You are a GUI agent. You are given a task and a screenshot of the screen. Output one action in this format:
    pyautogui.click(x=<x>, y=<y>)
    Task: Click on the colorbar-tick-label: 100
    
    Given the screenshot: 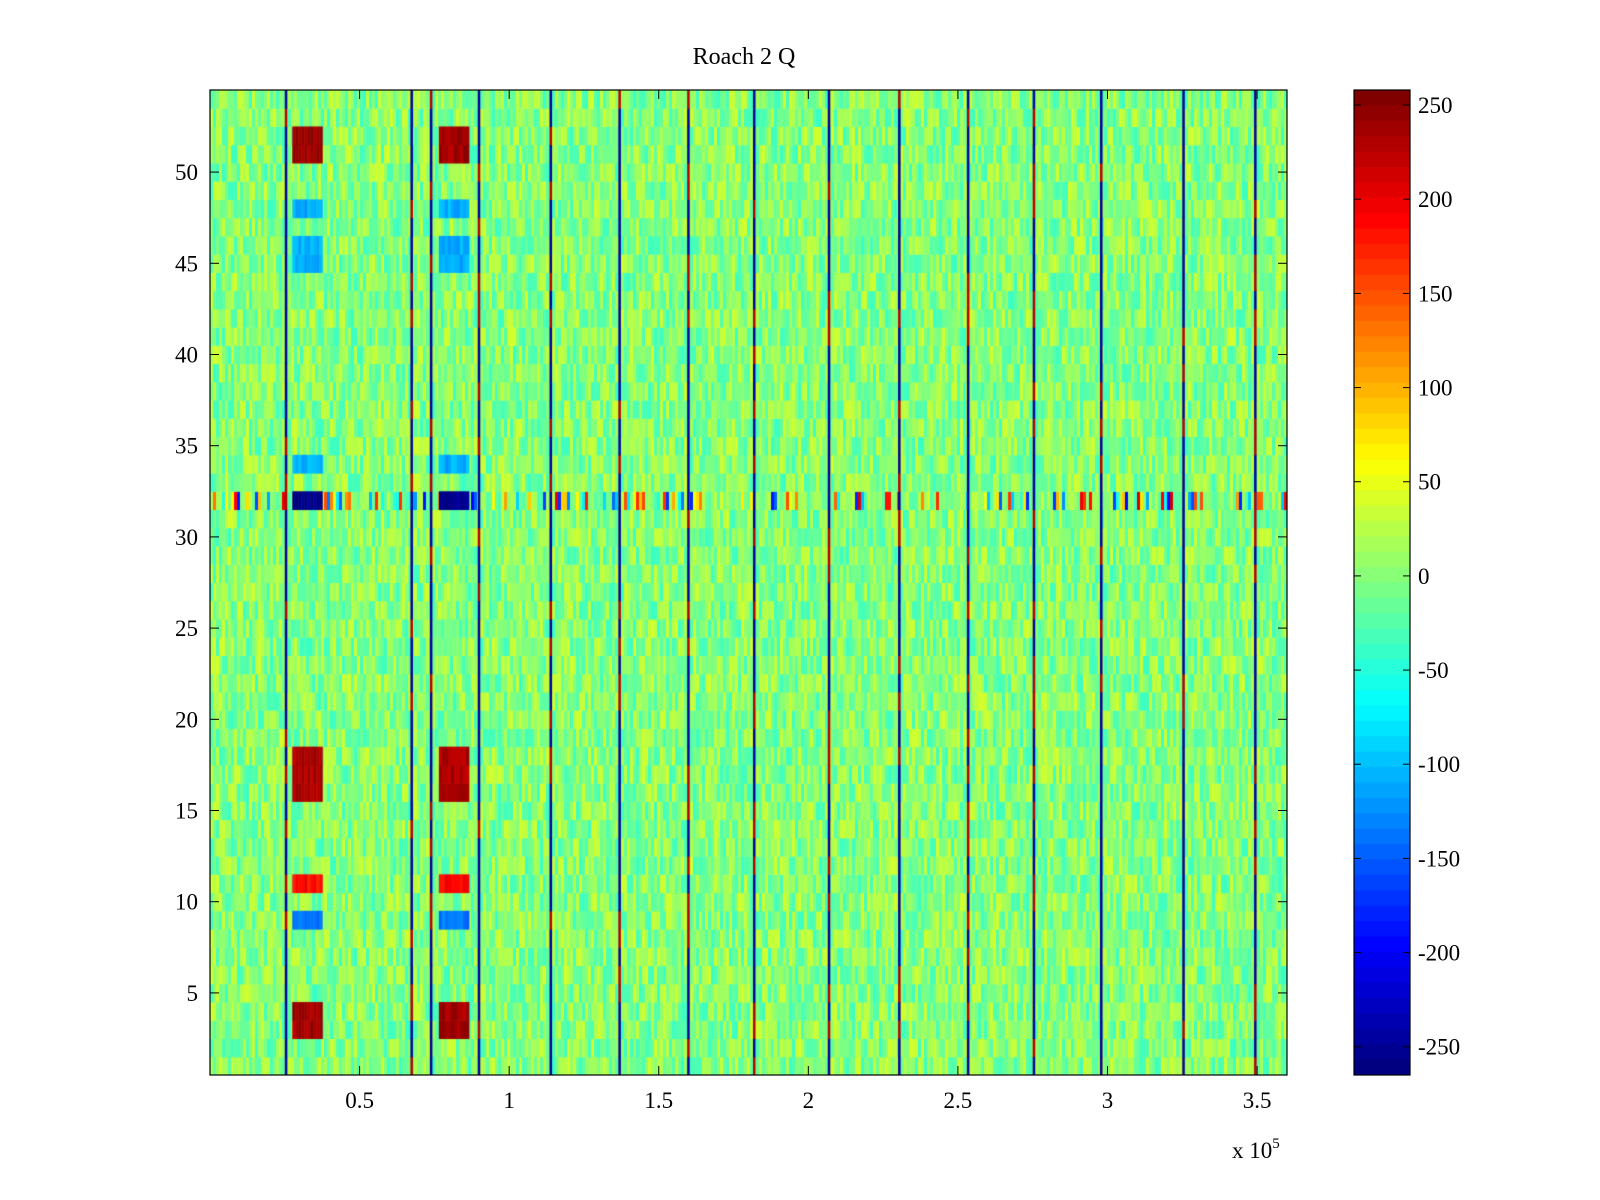 What is the action you would take?
    pyautogui.click(x=1435, y=388)
    